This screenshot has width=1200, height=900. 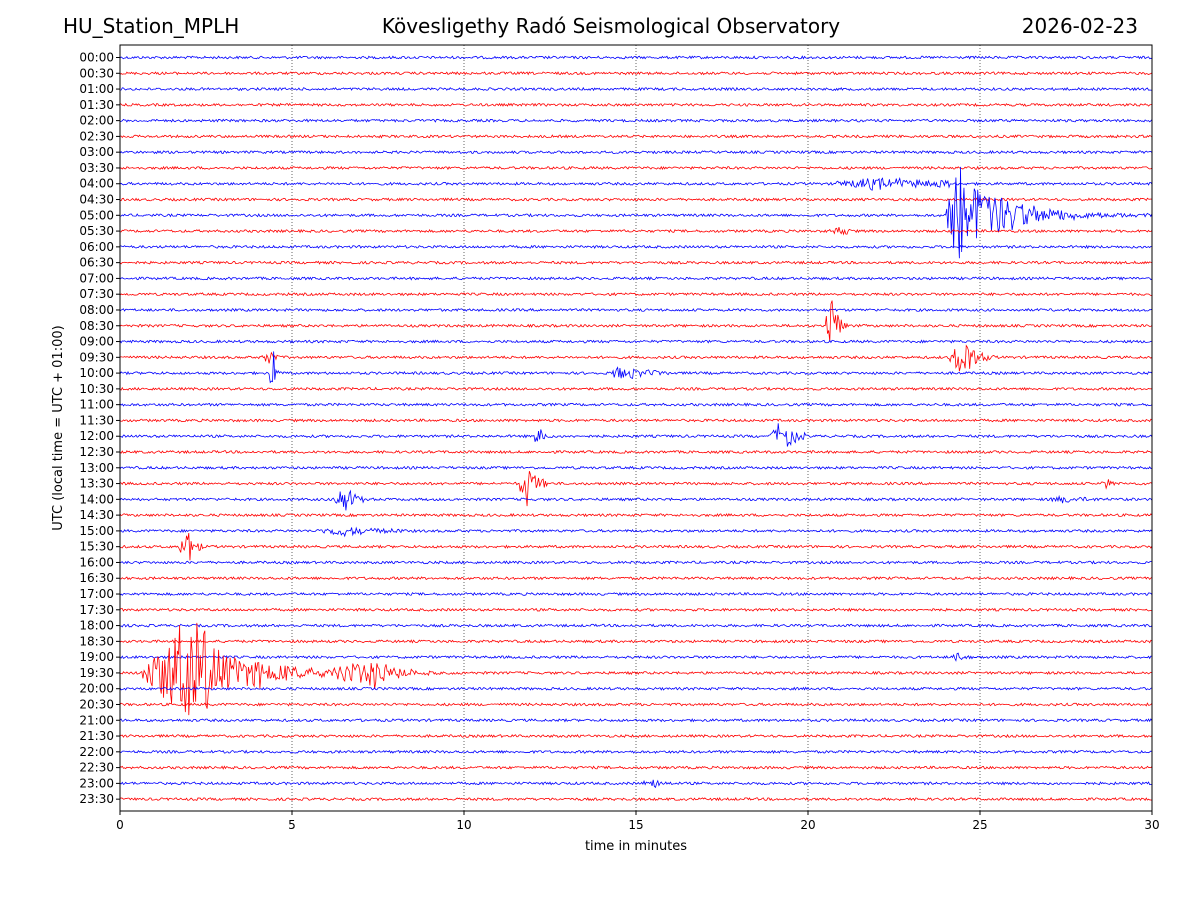 What do you see at coordinates (636, 183) in the screenshot?
I see `trace-04:00` at bounding box center [636, 183].